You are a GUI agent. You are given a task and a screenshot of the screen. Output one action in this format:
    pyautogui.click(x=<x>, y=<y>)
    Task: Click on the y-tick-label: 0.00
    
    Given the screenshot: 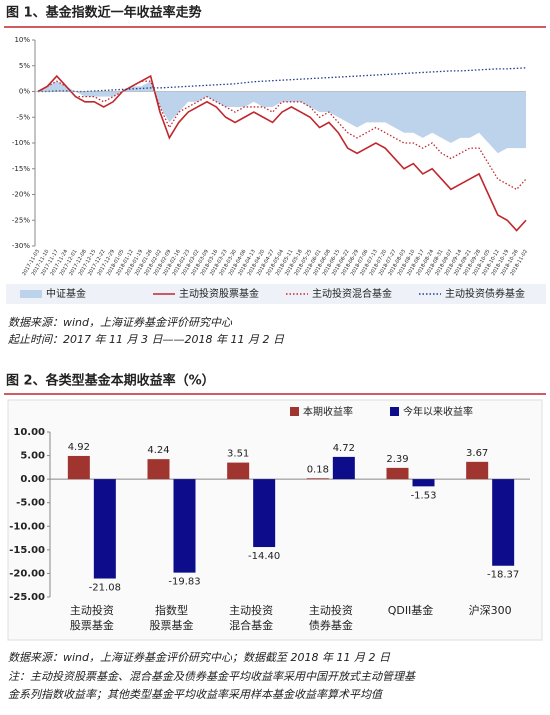 What is the action you would take?
    pyautogui.click(x=32, y=479)
    